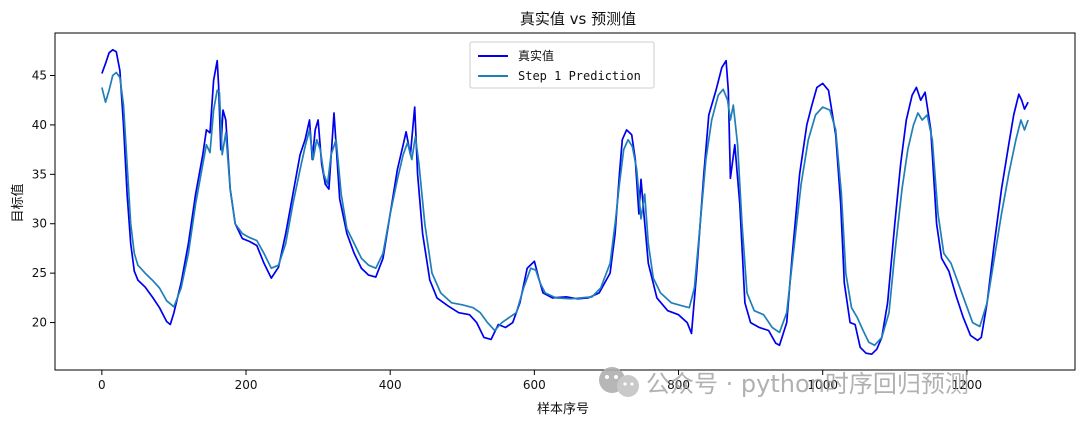 Image resolution: width=1080 pixels, height=424 pixels. What do you see at coordinates (579, 76) in the screenshot?
I see `legend-label-pred: Step 1 Prediction` at bounding box center [579, 76].